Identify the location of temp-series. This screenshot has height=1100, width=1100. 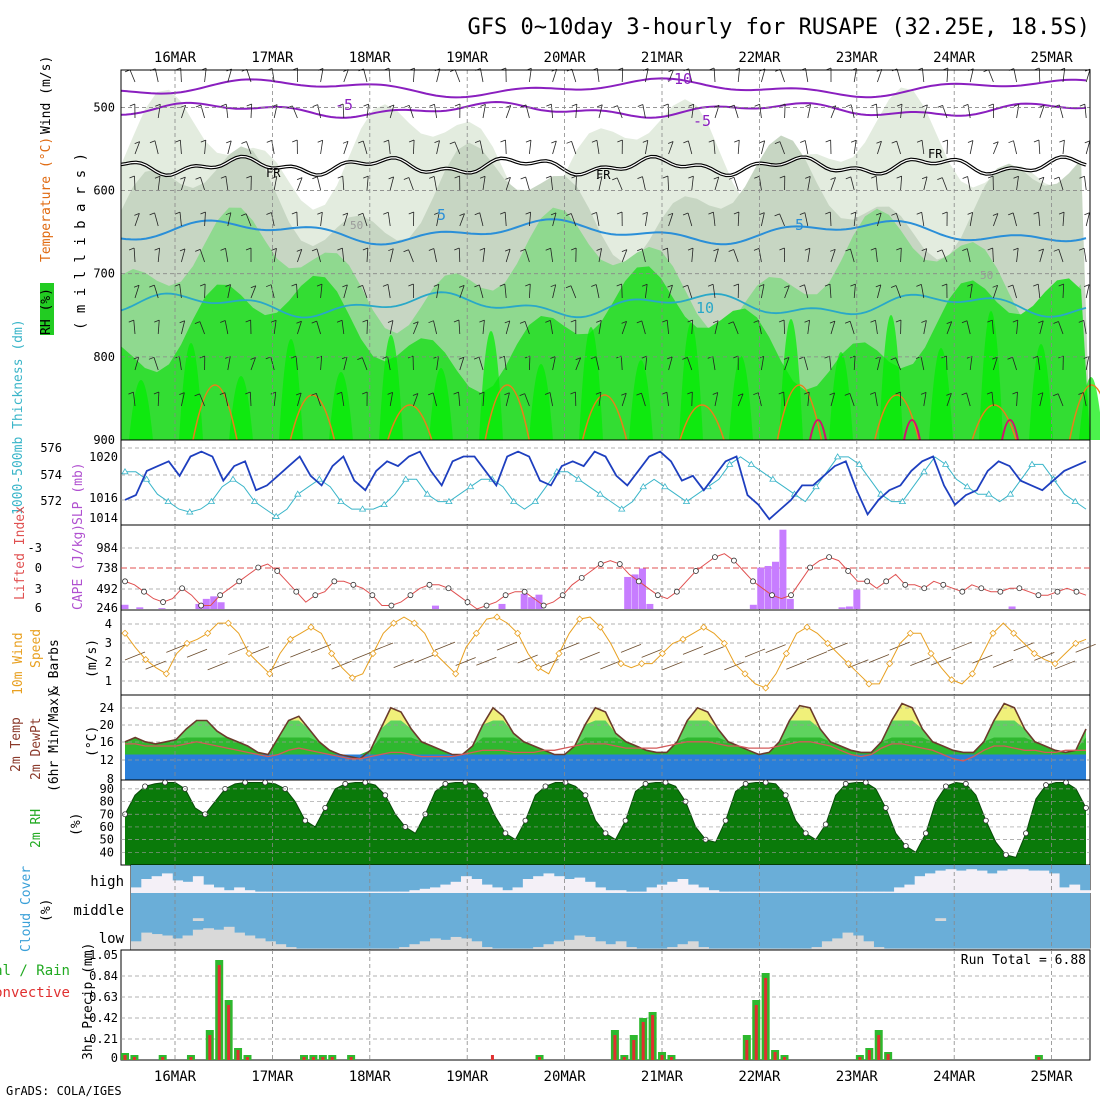
(605, 732).